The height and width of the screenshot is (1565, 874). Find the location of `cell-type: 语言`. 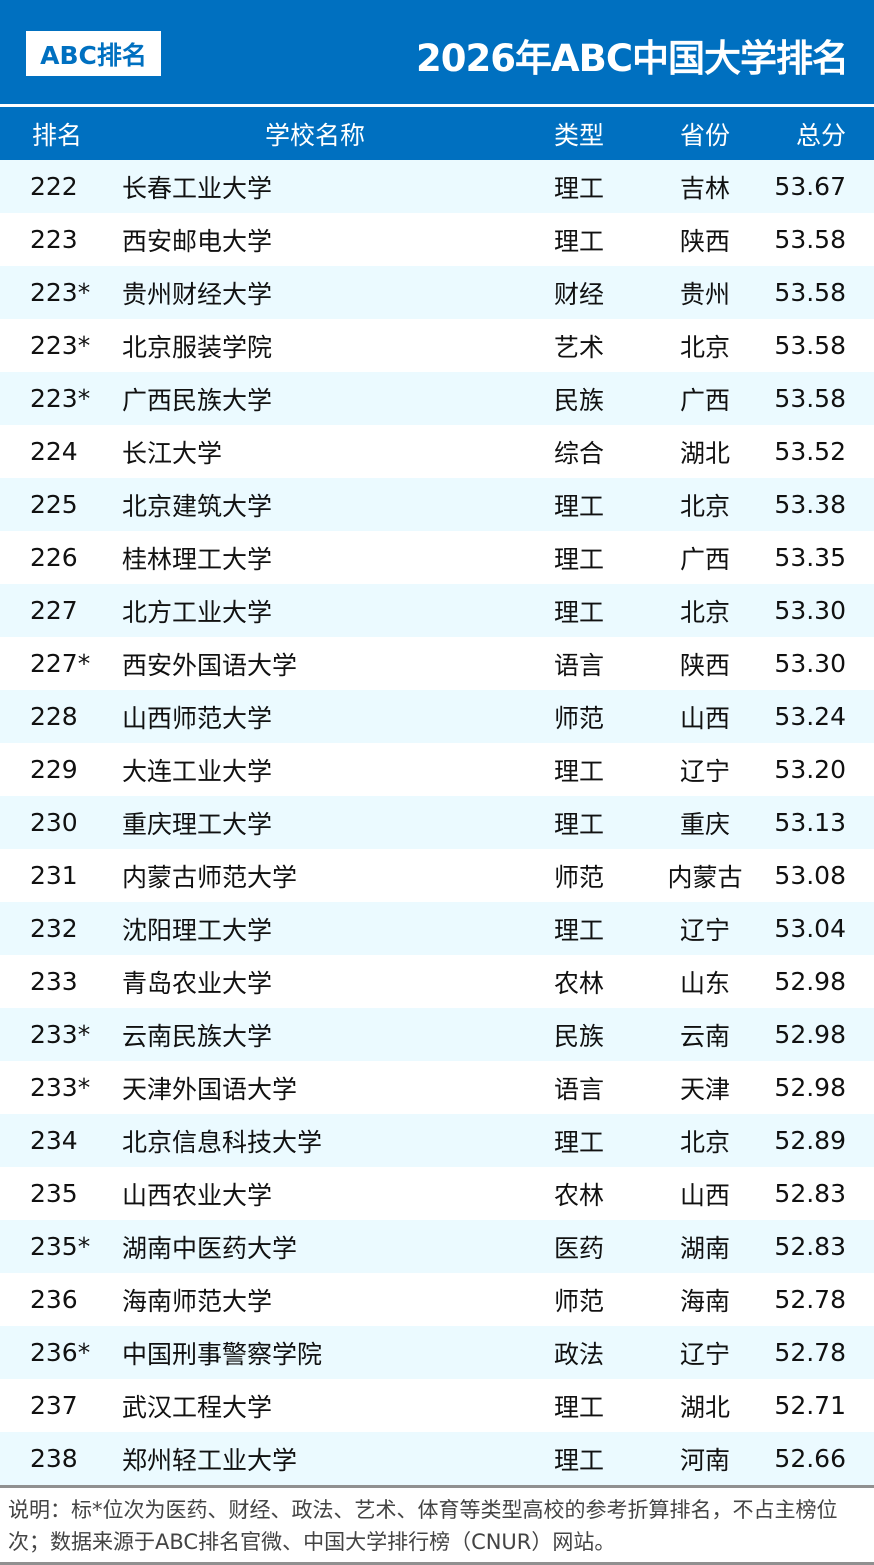

cell-type: 语言 is located at coordinates (579, 665).